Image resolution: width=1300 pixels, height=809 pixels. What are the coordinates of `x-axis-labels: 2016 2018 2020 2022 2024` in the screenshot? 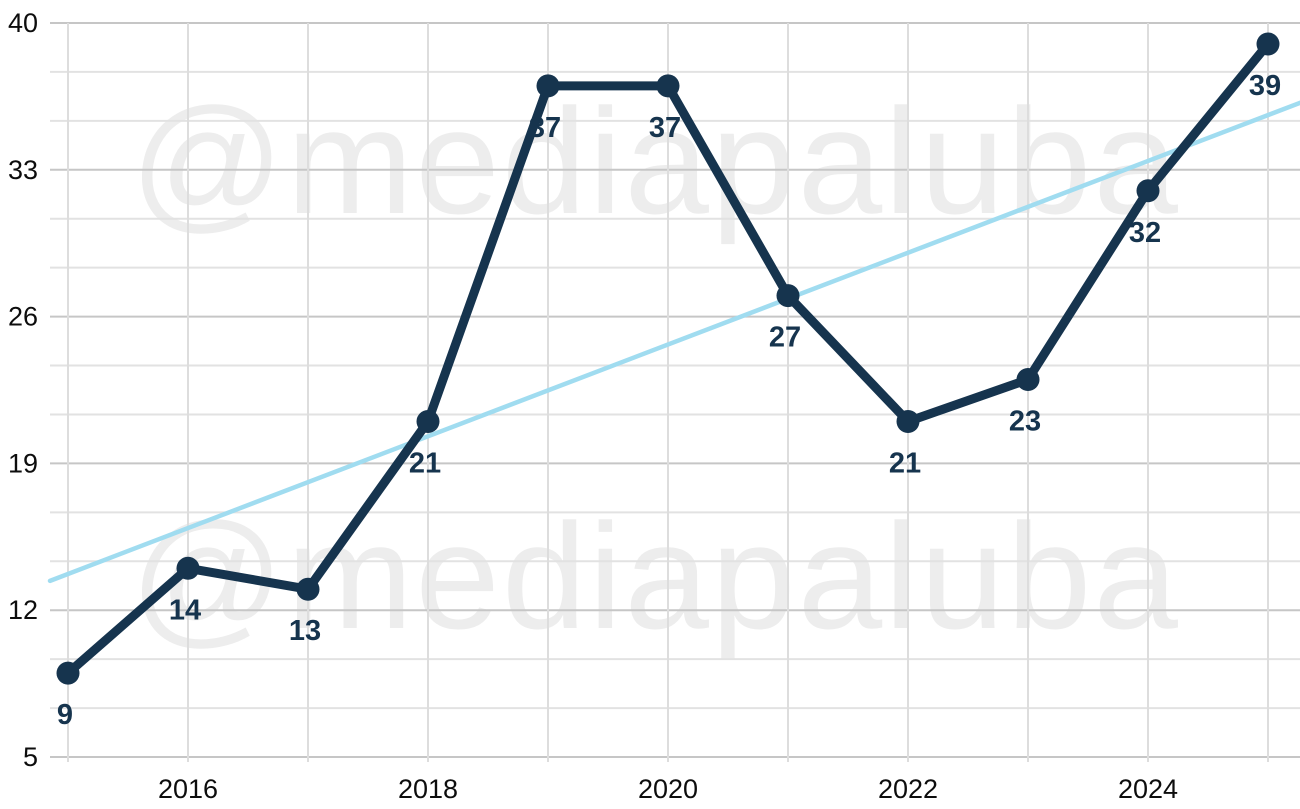 It's located at (668, 789).